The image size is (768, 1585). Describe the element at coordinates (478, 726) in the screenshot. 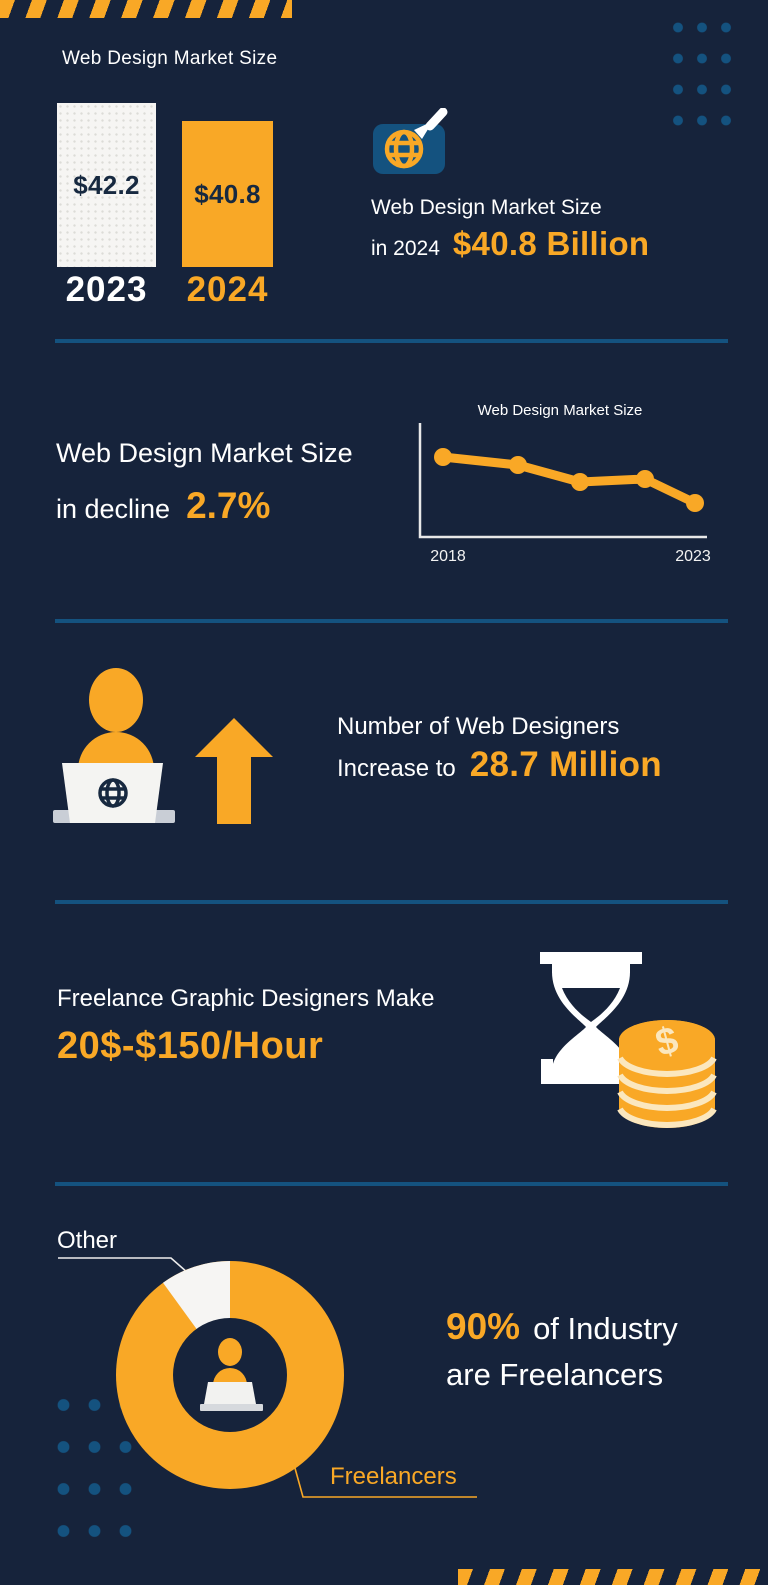

I see `designers-line1: Number of Web Designers` at that location.